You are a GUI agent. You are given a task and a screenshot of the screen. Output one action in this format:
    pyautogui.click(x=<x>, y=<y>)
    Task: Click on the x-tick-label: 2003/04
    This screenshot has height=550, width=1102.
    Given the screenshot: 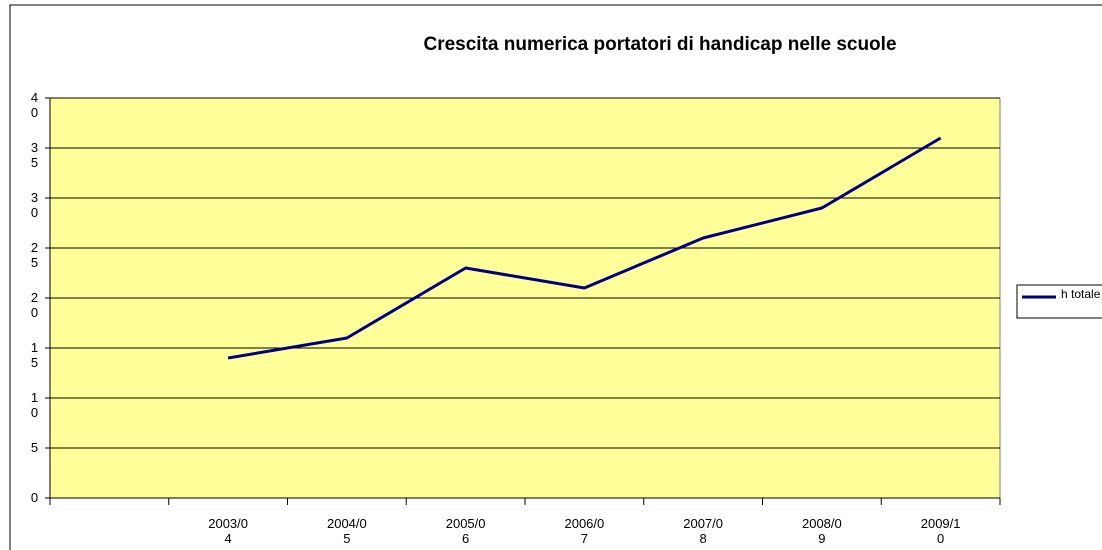 What is the action you would take?
    pyautogui.click(x=228, y=531)
    